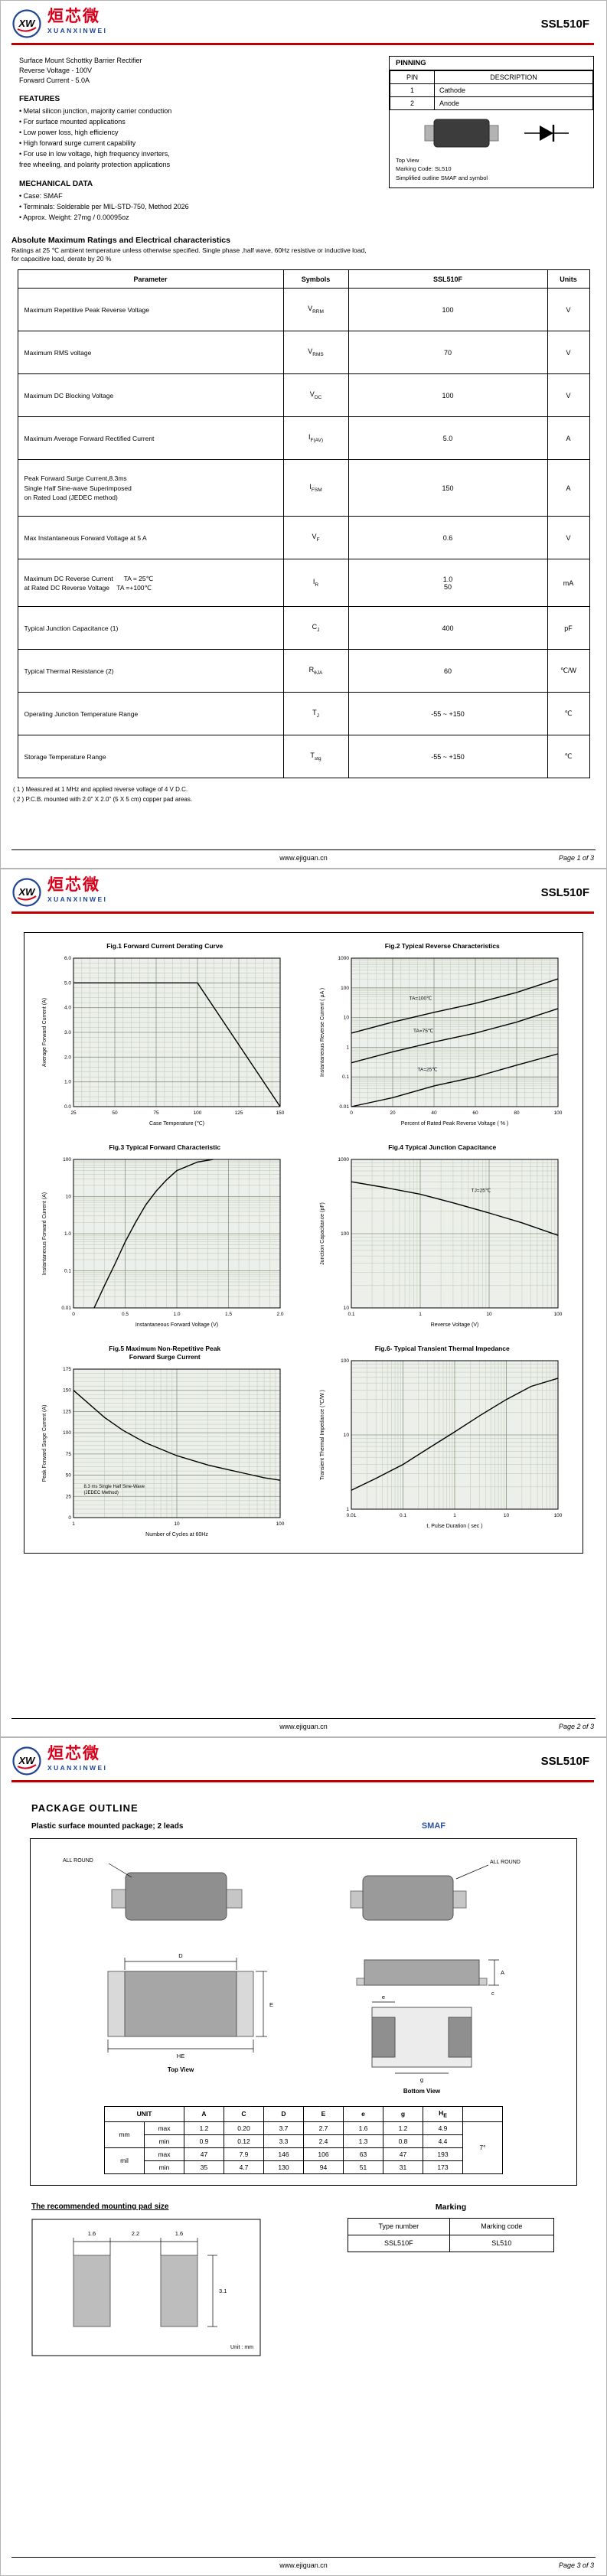 The height and width of the screenshot is (2576, 607). I want to click on series-TA=75C, so click(455, 1036).